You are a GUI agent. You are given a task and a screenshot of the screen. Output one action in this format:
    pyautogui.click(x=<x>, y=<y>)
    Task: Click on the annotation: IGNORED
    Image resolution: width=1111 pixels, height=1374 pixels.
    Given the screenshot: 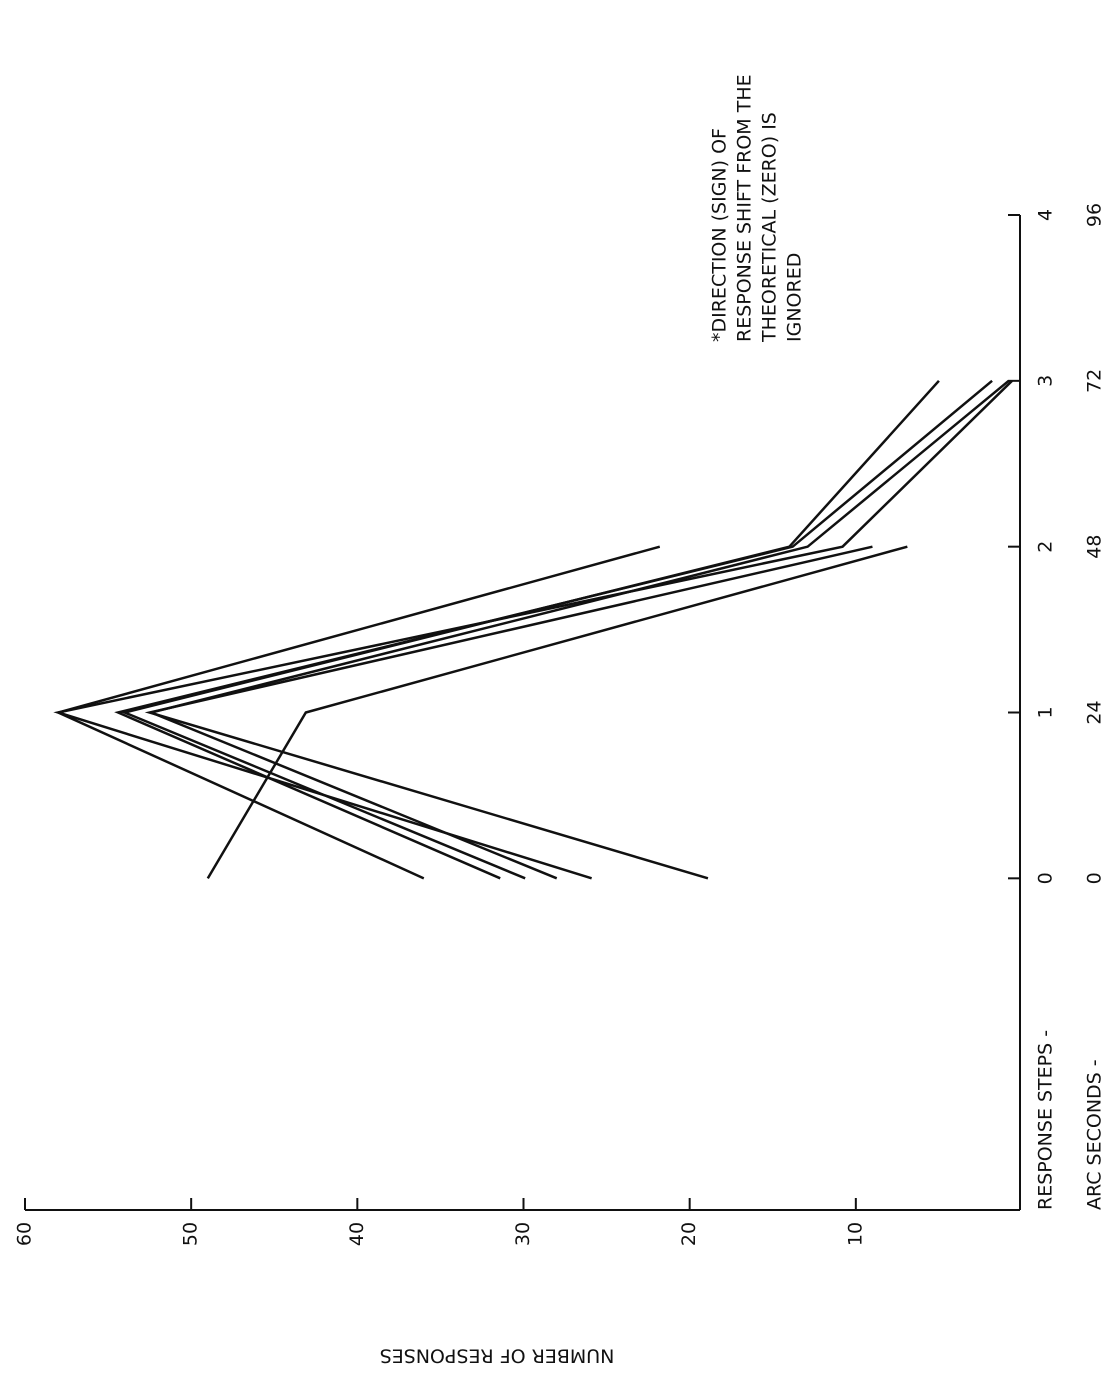 What is the action you would take?
    pyautogui.click(x=795, y=297)
    